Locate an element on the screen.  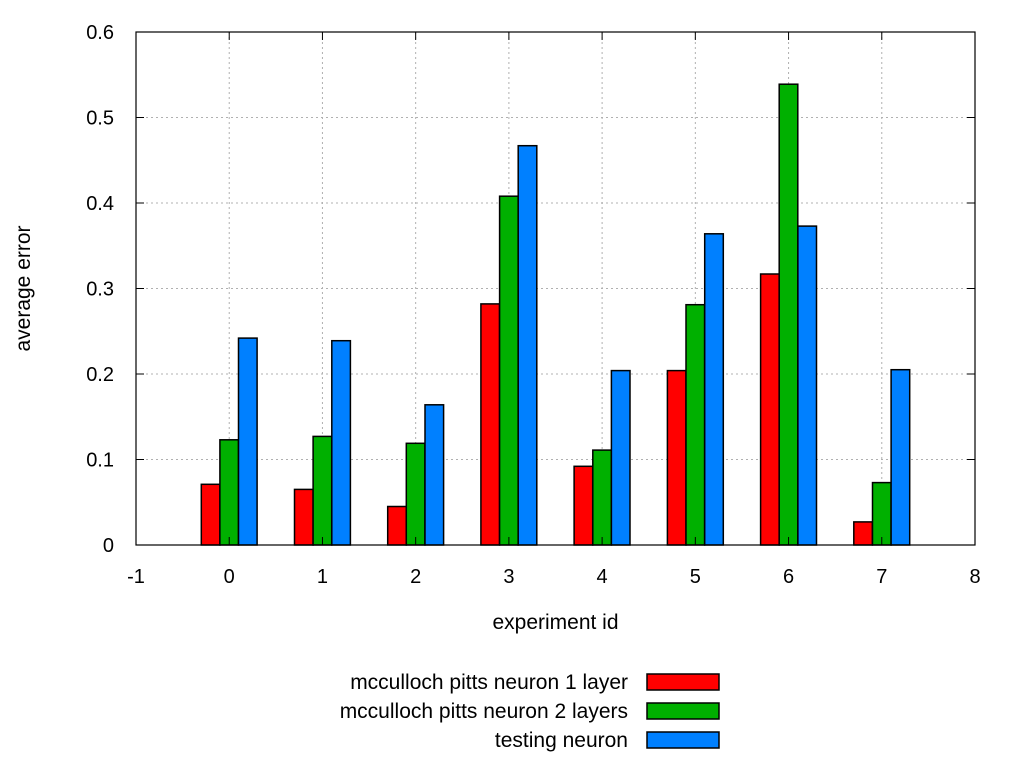
x-tick-label: -1 is located at coordinates (136, 577).